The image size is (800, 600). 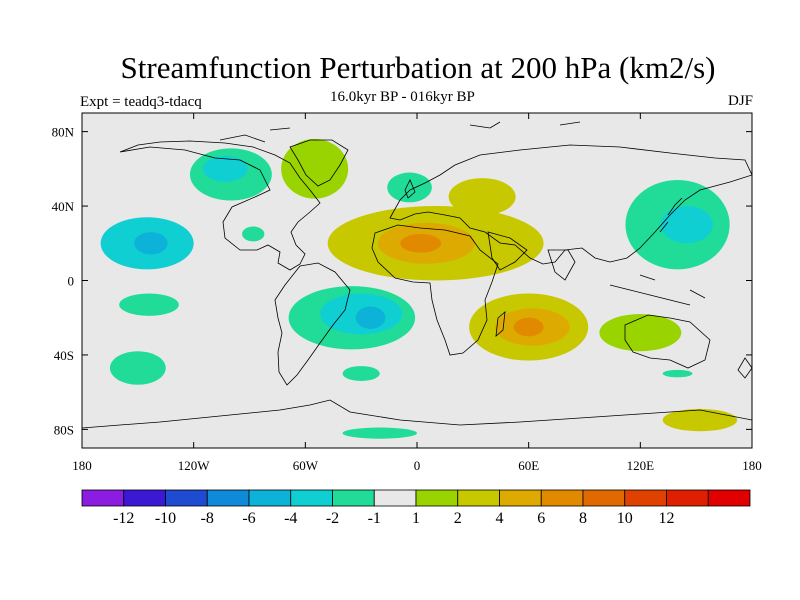 What do you see at coordinates (667, 518) in the screenshot?
I see `colorbar-label: 12` at bounding box center [667, 518].